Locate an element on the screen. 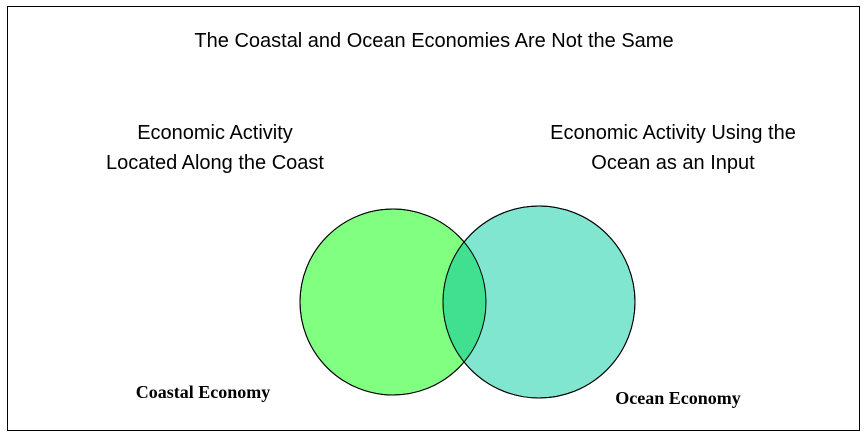 The height and width of the screenshot is (439, 868). ocean-outline is located at coordinates (539, 302).